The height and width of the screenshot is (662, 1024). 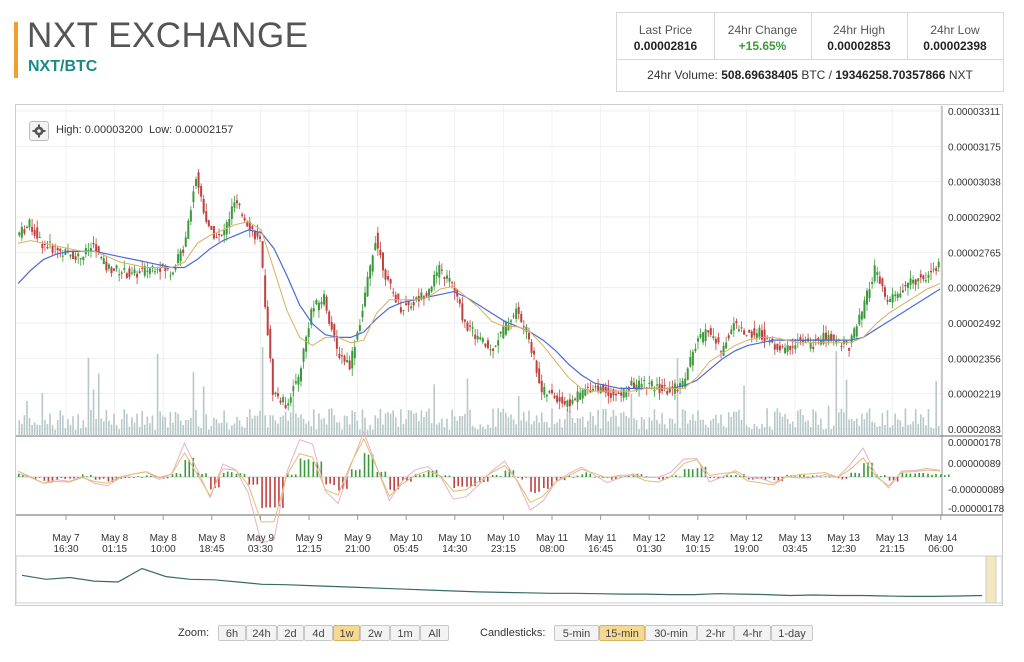 I want to click on zoom-All-button: All, so click(x=434, y=633).